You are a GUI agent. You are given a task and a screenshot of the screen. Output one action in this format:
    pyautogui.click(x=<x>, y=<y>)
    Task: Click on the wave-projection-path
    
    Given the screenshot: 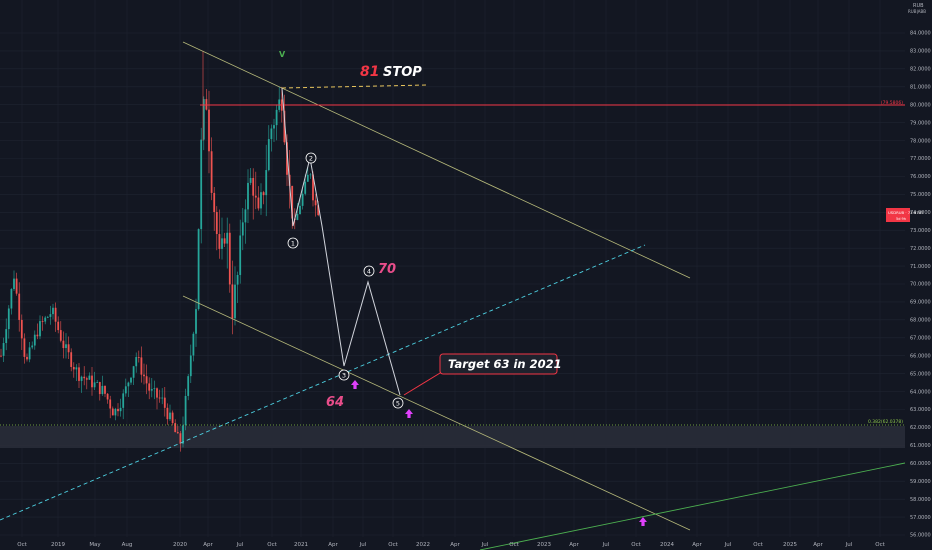 What is the action you would take?
    pyautogui.click(x=341, y=241)
    